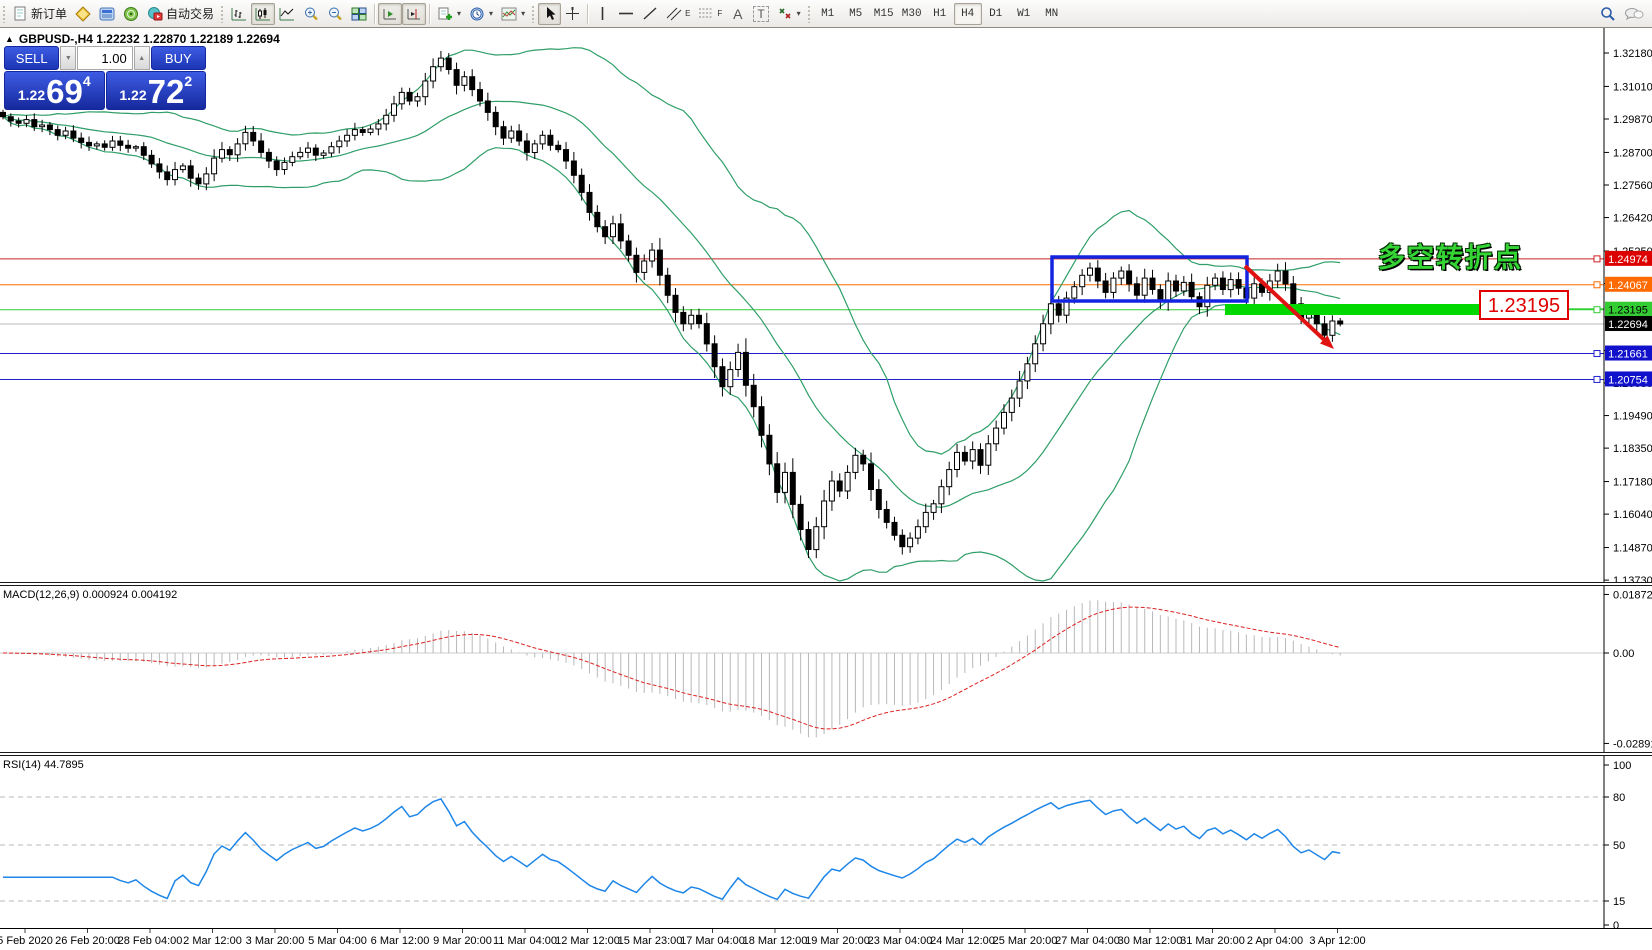 This screenshot has width=1652, height=950. I want to click on text-tool-button: A, so click(737, 14).